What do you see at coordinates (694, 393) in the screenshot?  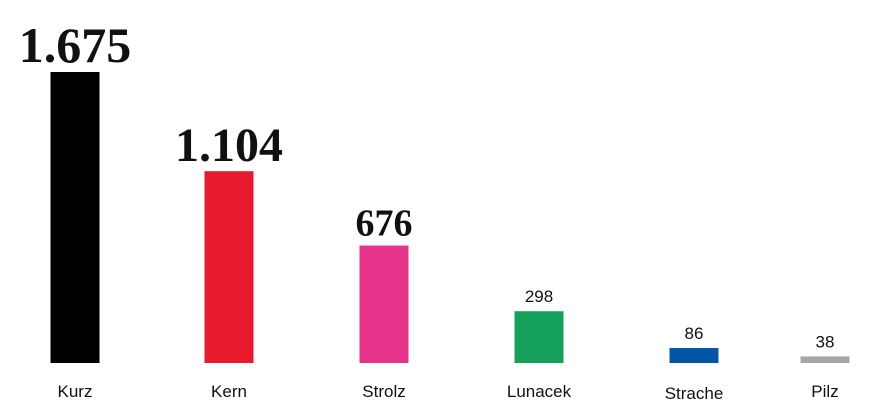 I see `category-label: Strache` at bounding box center [694, 393].